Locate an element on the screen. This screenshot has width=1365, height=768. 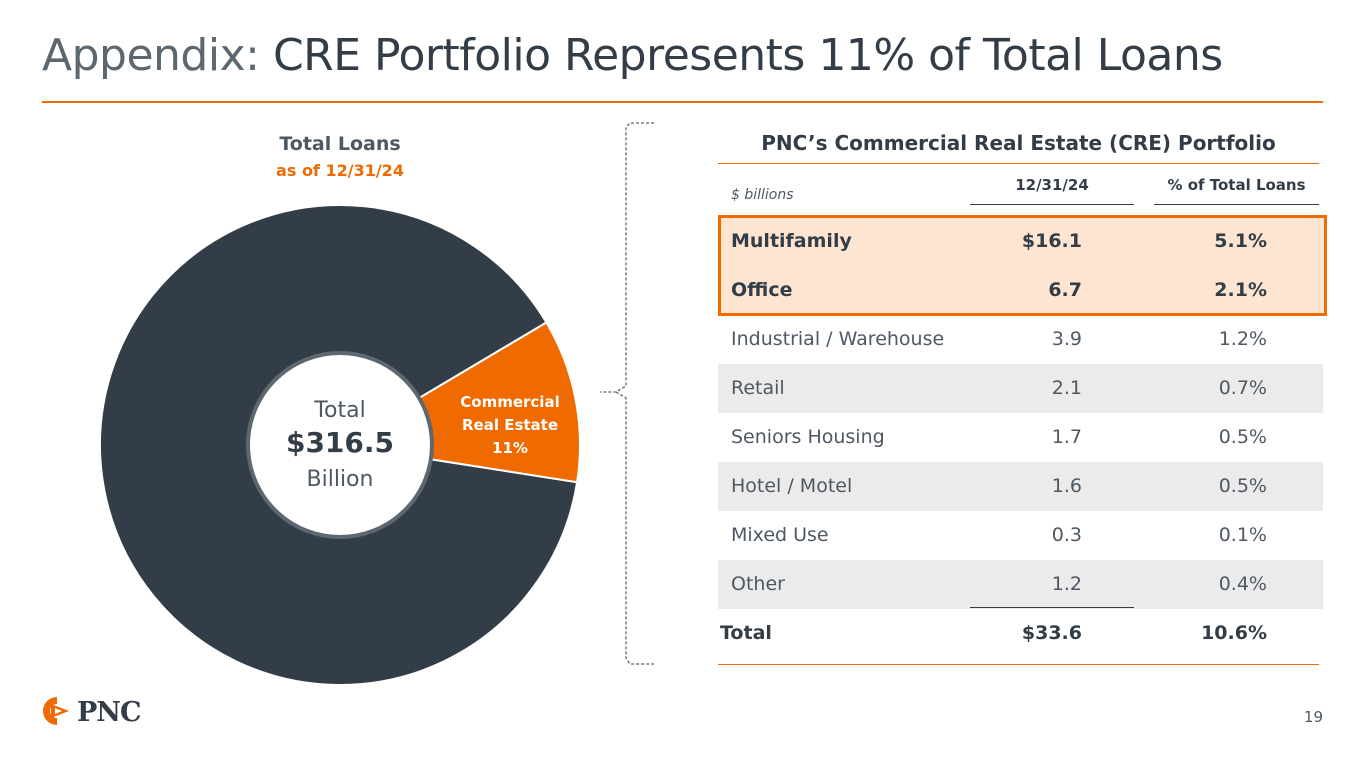
page-number: 19 is located at coordinates (1313, 717).